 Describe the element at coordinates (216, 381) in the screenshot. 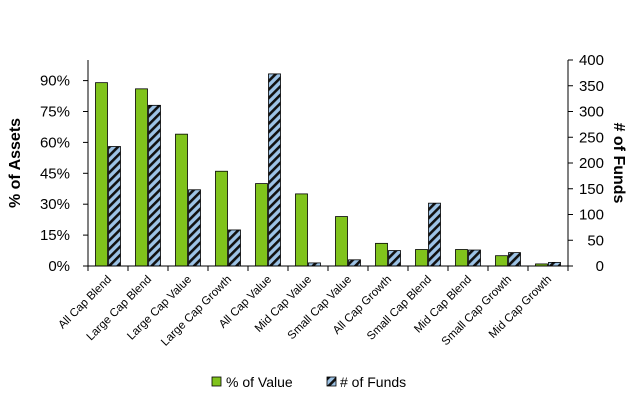

I see `legend-swatch-value` at that location.